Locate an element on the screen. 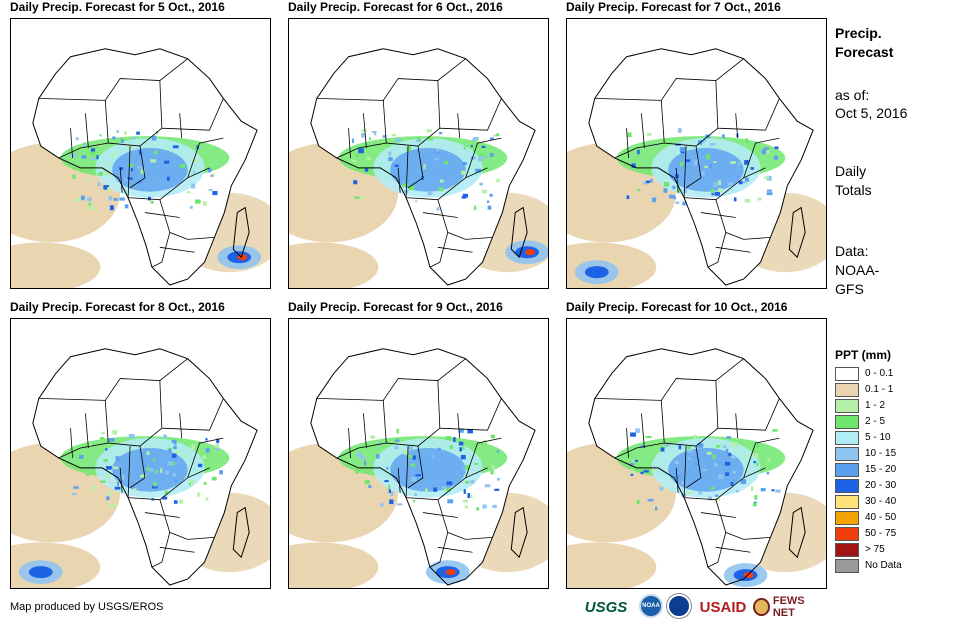 Image resolution: width=967 pixels, height=626 pixels. legend-label: 0 - 0.1 is located at coordinates (879, 373).